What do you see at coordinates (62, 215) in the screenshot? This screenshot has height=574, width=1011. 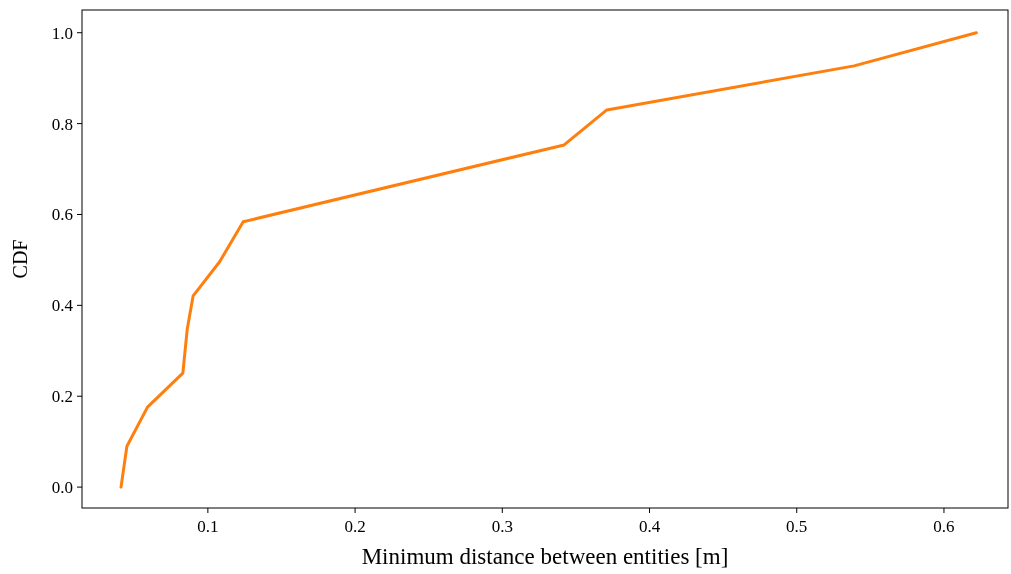 I see `y-tick-label: 0.6` at bounding box center [62, 215].